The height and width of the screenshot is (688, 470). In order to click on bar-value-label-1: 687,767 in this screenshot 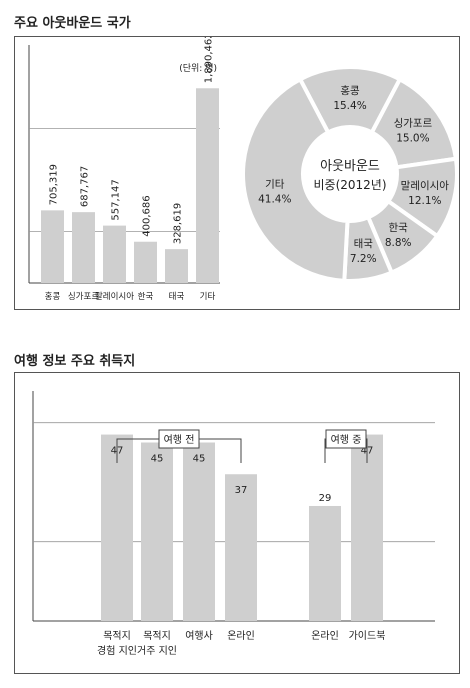, I will do `click(85, 186)`.